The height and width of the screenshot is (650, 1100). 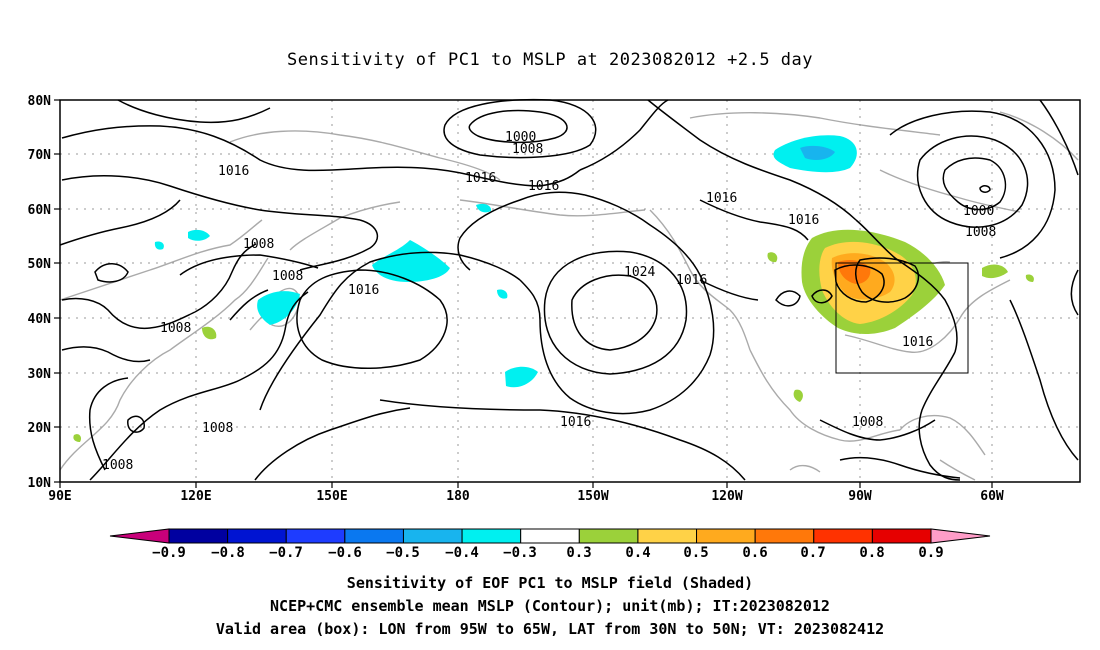 I want to click on colorbar-label: −0.4, so click(x=462, y=553).